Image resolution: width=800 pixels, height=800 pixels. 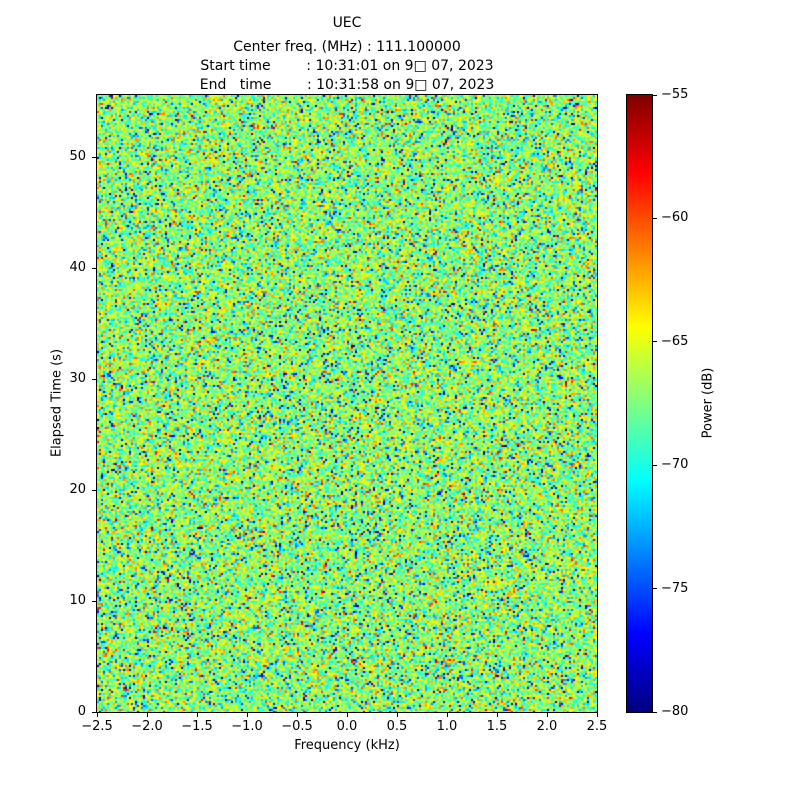 What do you see at coordinates (347, 23) in the screenshot?
I see `plot-title: UEC` at bounding box center [347, 23].